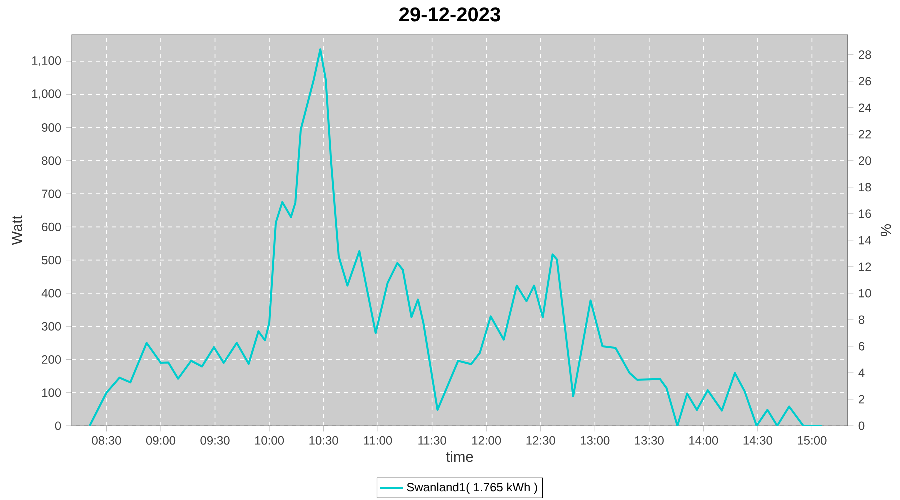 The image size is (900, 500). What do you see at coordinates (595, 440) in the screenshot?
I see `x-tick-label: 13:00` at bounding box center [595, 440].